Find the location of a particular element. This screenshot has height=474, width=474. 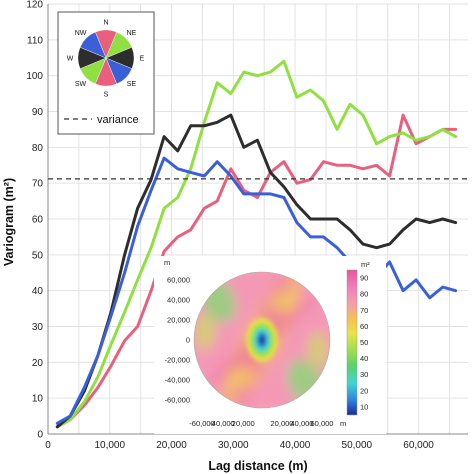

inset-y-tick: 60,000 is located at coordinates (178, 280).